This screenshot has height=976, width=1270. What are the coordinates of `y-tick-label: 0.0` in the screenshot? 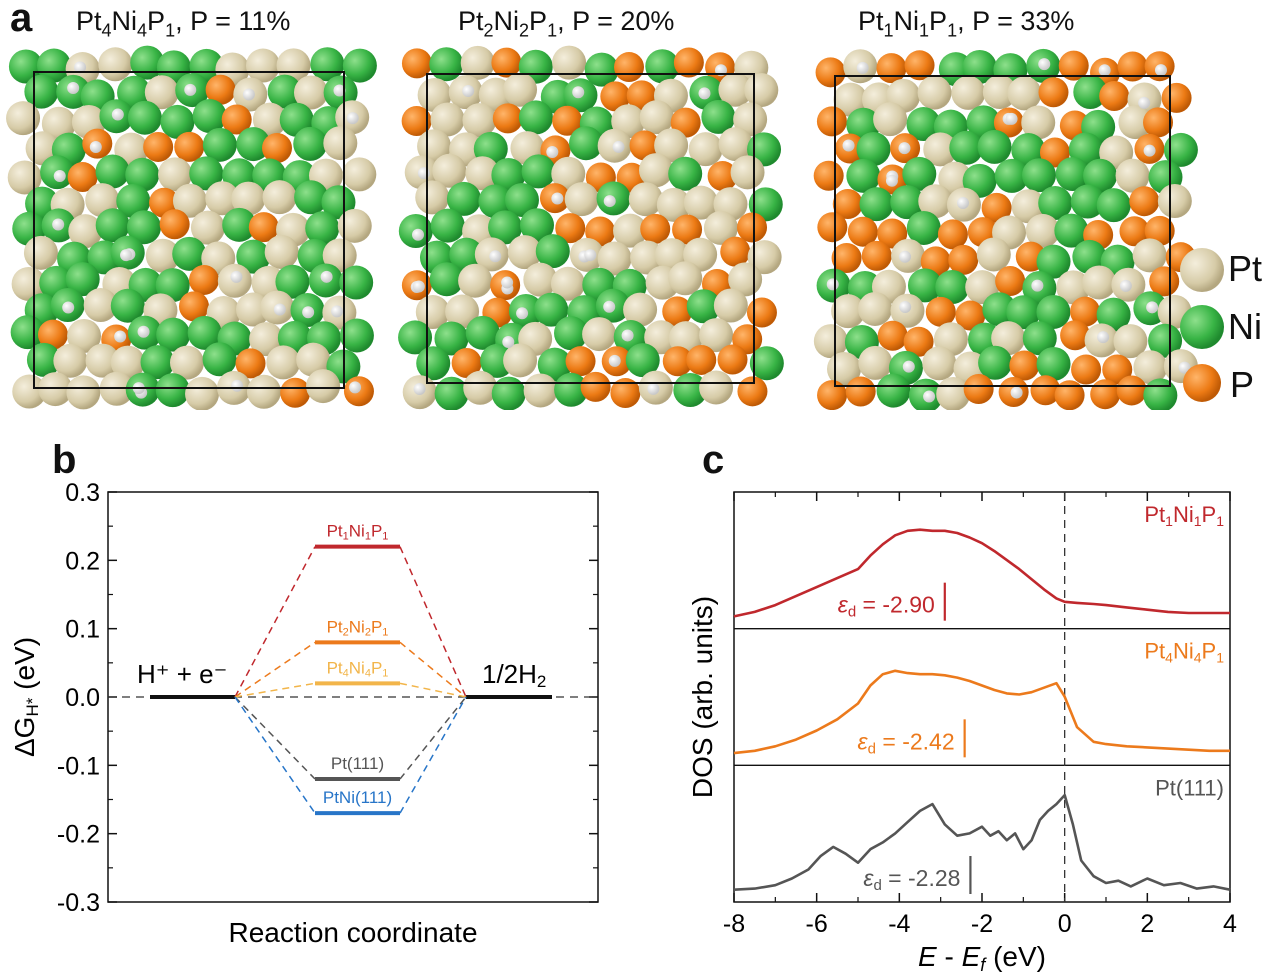 It's located at (82, 698).